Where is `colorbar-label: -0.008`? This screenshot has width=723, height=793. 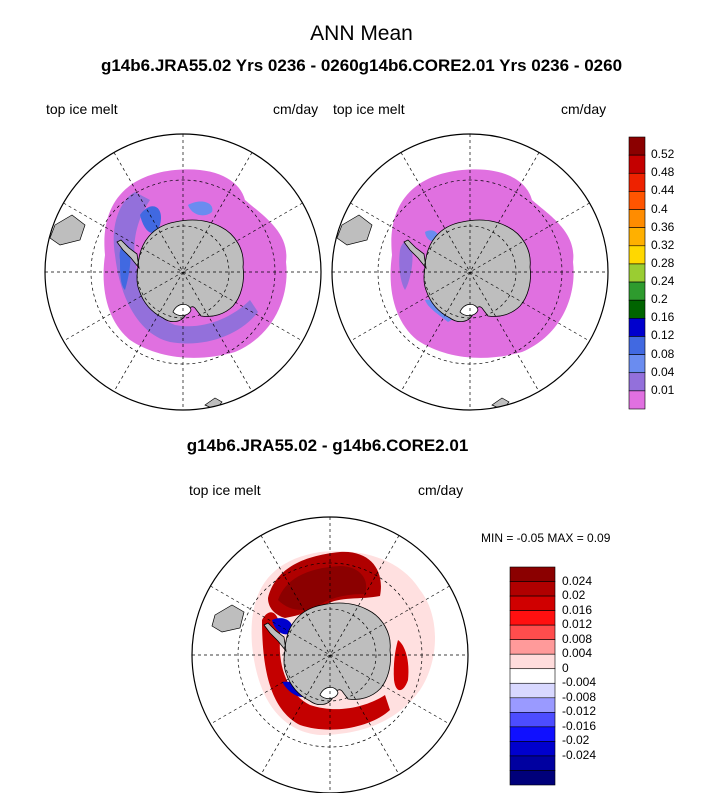
colorbar-label: -0.008 is located at coordinates (579, 696).